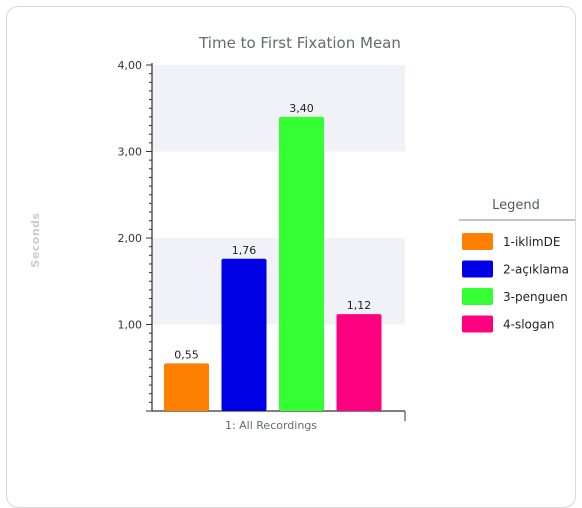 The height and width of the screenshot is (508, 582). I want to click on y-tick-label: 1,00, so click(130, 325).